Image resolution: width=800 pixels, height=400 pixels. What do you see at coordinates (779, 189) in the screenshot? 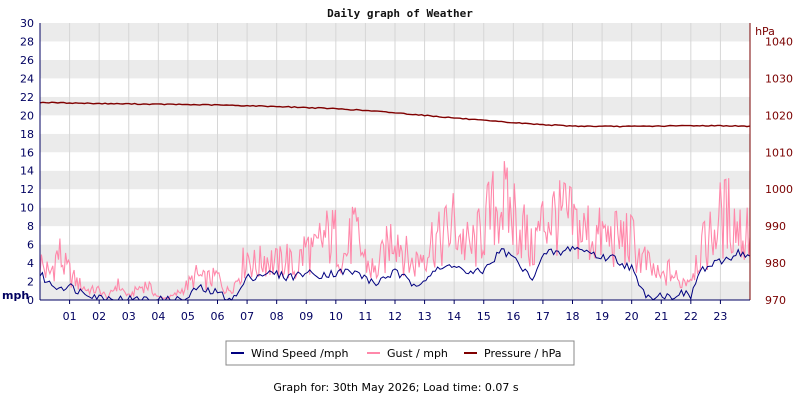
I see `right-tick-label: 1000` at bounding box center [779, 189].